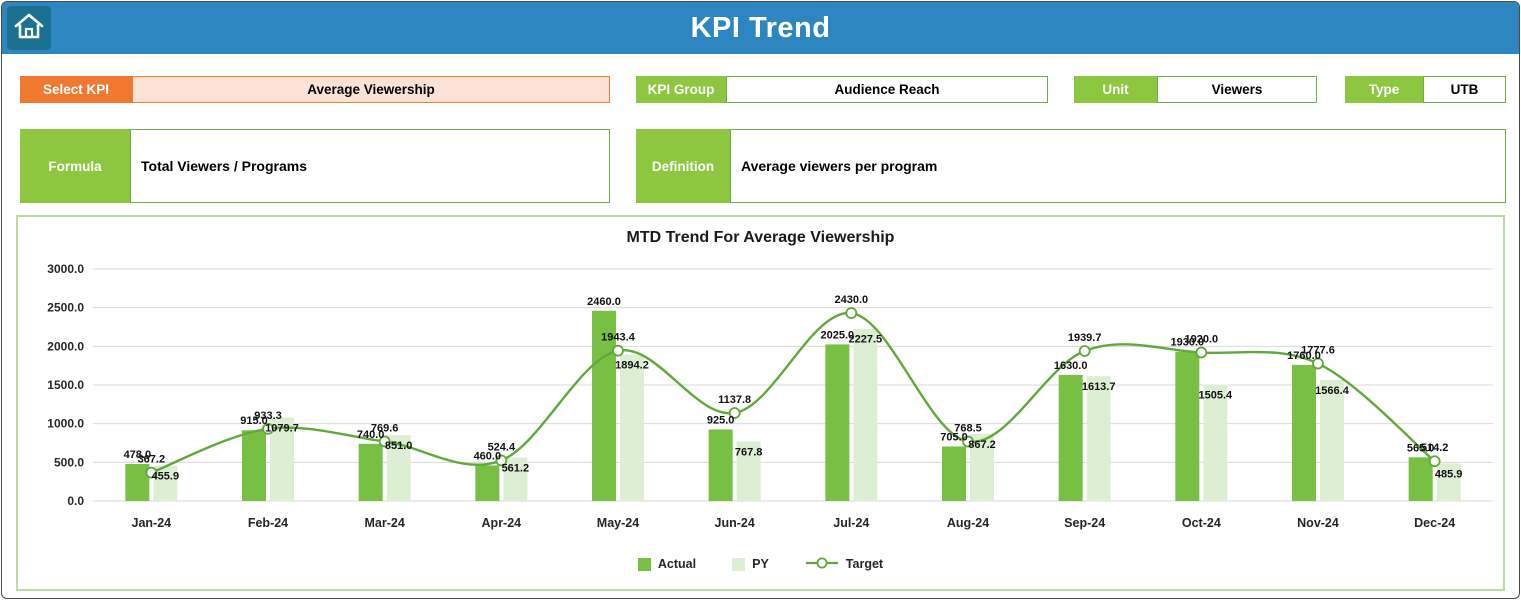 This screenshot has height=601, width=1521. What do you see at coordinates (681, 89) in the screenshot?
I see `kpi-group-label: KPI Group` at bounding box center [681, 89].